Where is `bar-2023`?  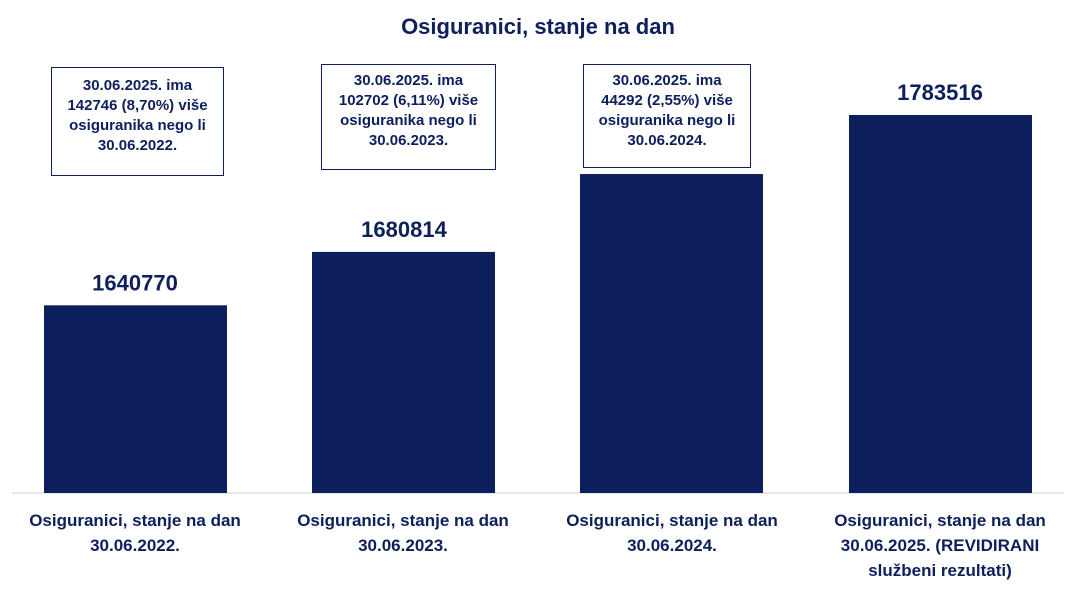
bar-2023 is located at coordinates (403, 372).